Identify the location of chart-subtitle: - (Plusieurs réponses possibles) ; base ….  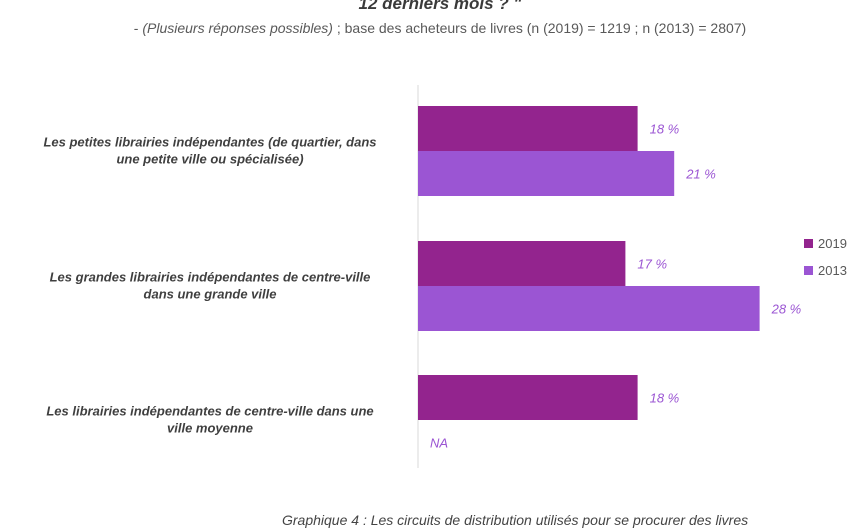
(440, 28).